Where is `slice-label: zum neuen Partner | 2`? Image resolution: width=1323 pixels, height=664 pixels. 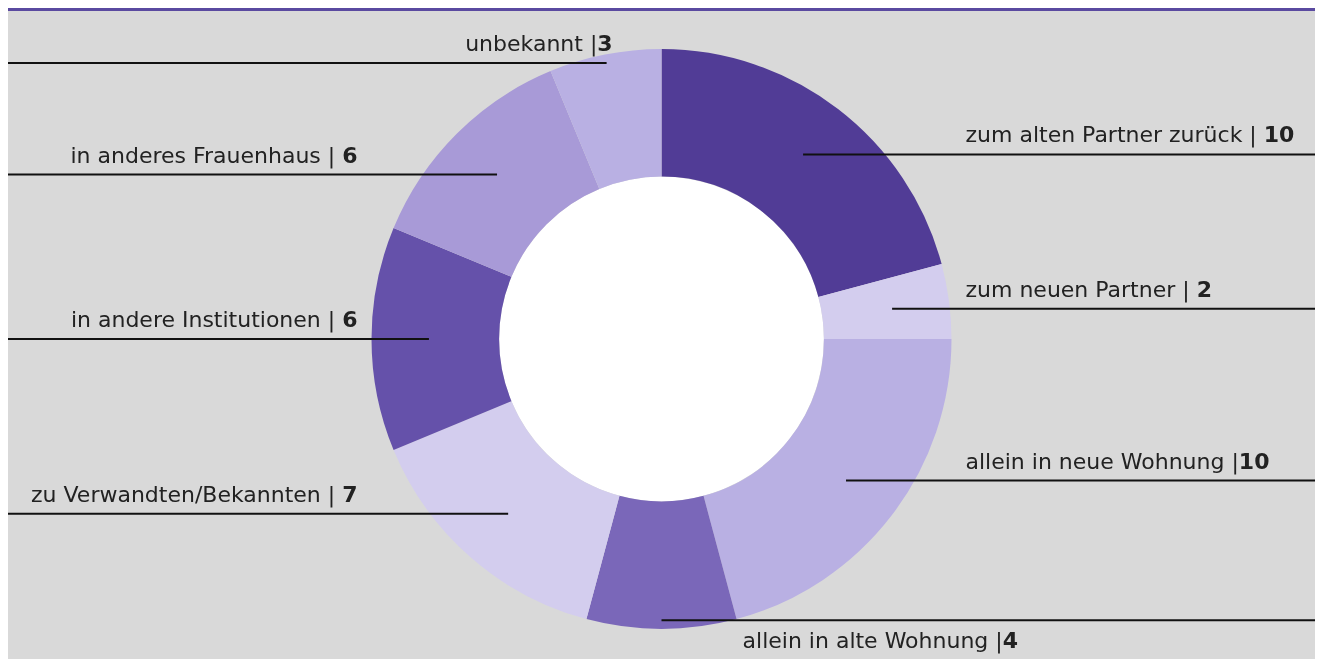
slice-label: zum neuen Partner | 2 is located at coordinates (1088, 289).